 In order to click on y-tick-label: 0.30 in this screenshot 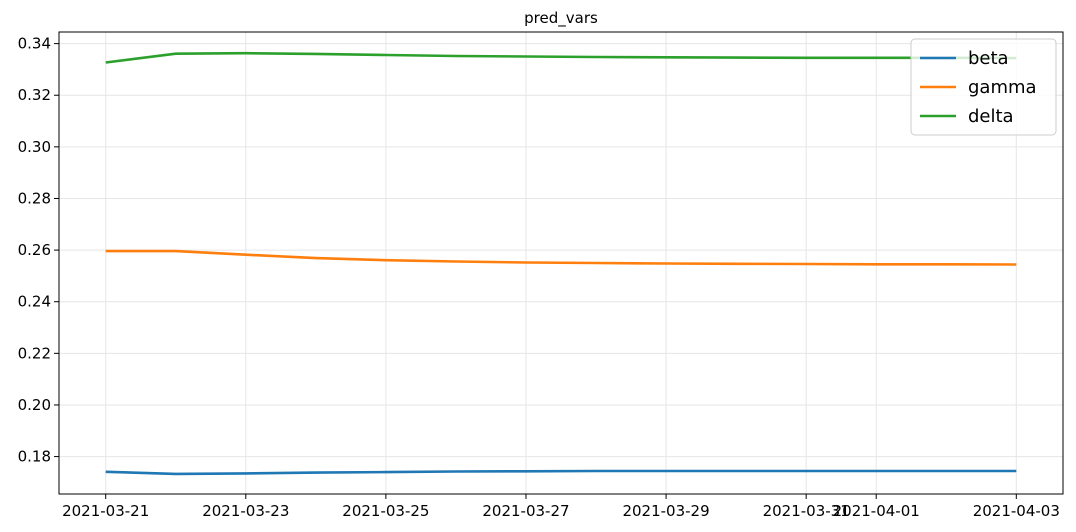, I will do `click(34, 147)`.